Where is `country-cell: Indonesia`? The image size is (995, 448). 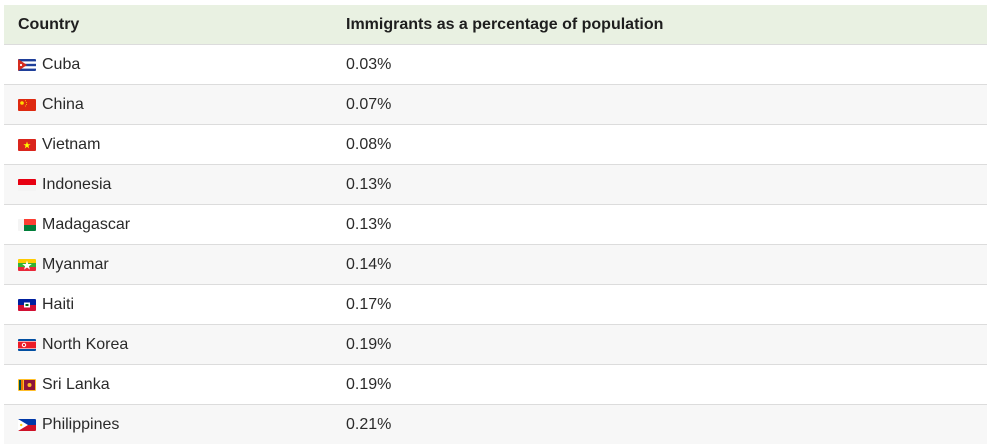
country-cell: Indonesia is located at coordinates (169, 184).